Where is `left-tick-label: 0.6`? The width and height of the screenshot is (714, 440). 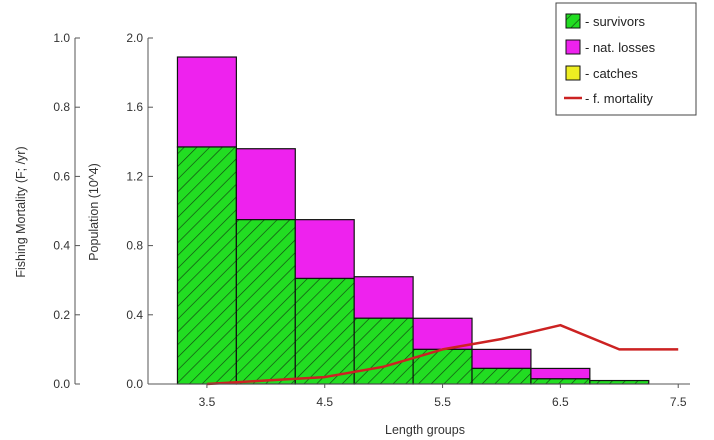
left-tick-label: 0.6 is located at coordinates (61, 176).